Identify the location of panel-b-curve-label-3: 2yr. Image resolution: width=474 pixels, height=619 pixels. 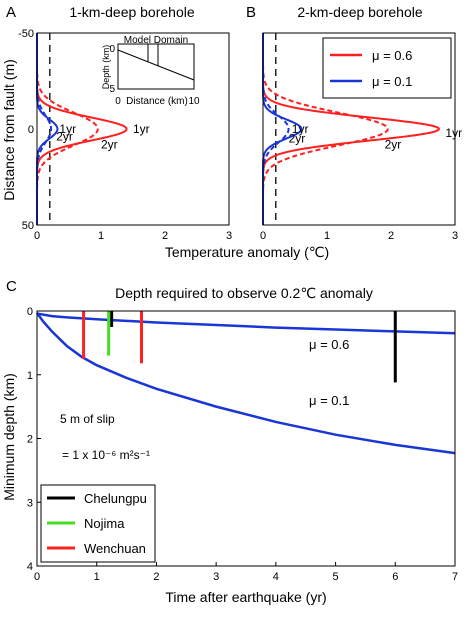
(297, 139).